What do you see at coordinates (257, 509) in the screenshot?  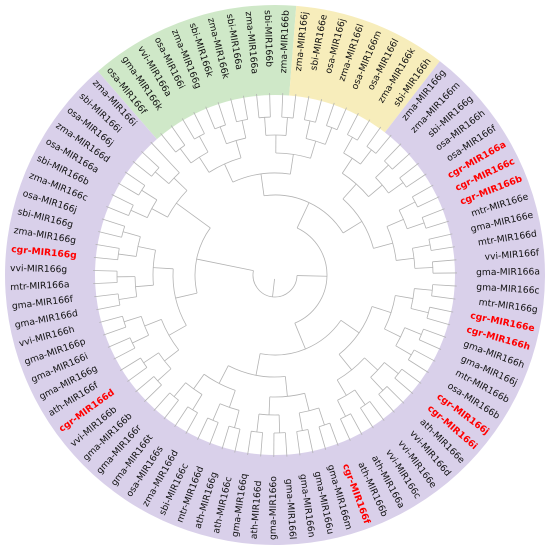 I see `leaf-label: ath-MIR166d` at bounding box center [257, 509].